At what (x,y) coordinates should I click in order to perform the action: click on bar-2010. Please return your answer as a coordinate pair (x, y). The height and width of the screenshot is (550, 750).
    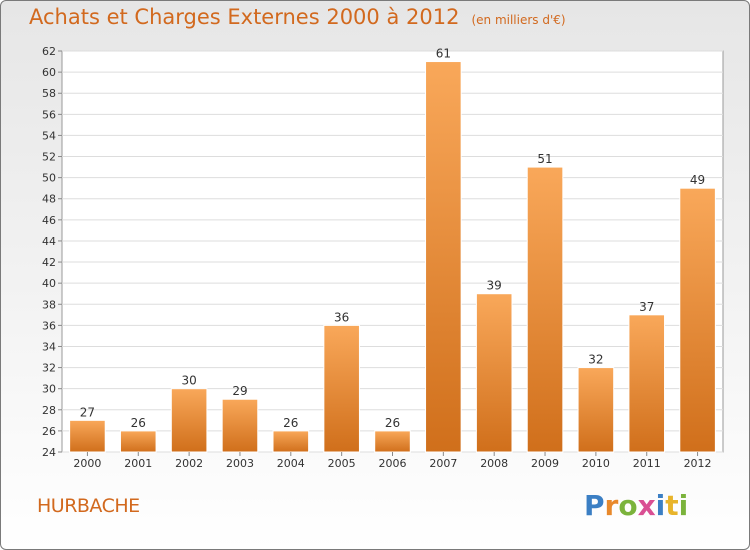
    Looking at the image, I should click on (596, 410).